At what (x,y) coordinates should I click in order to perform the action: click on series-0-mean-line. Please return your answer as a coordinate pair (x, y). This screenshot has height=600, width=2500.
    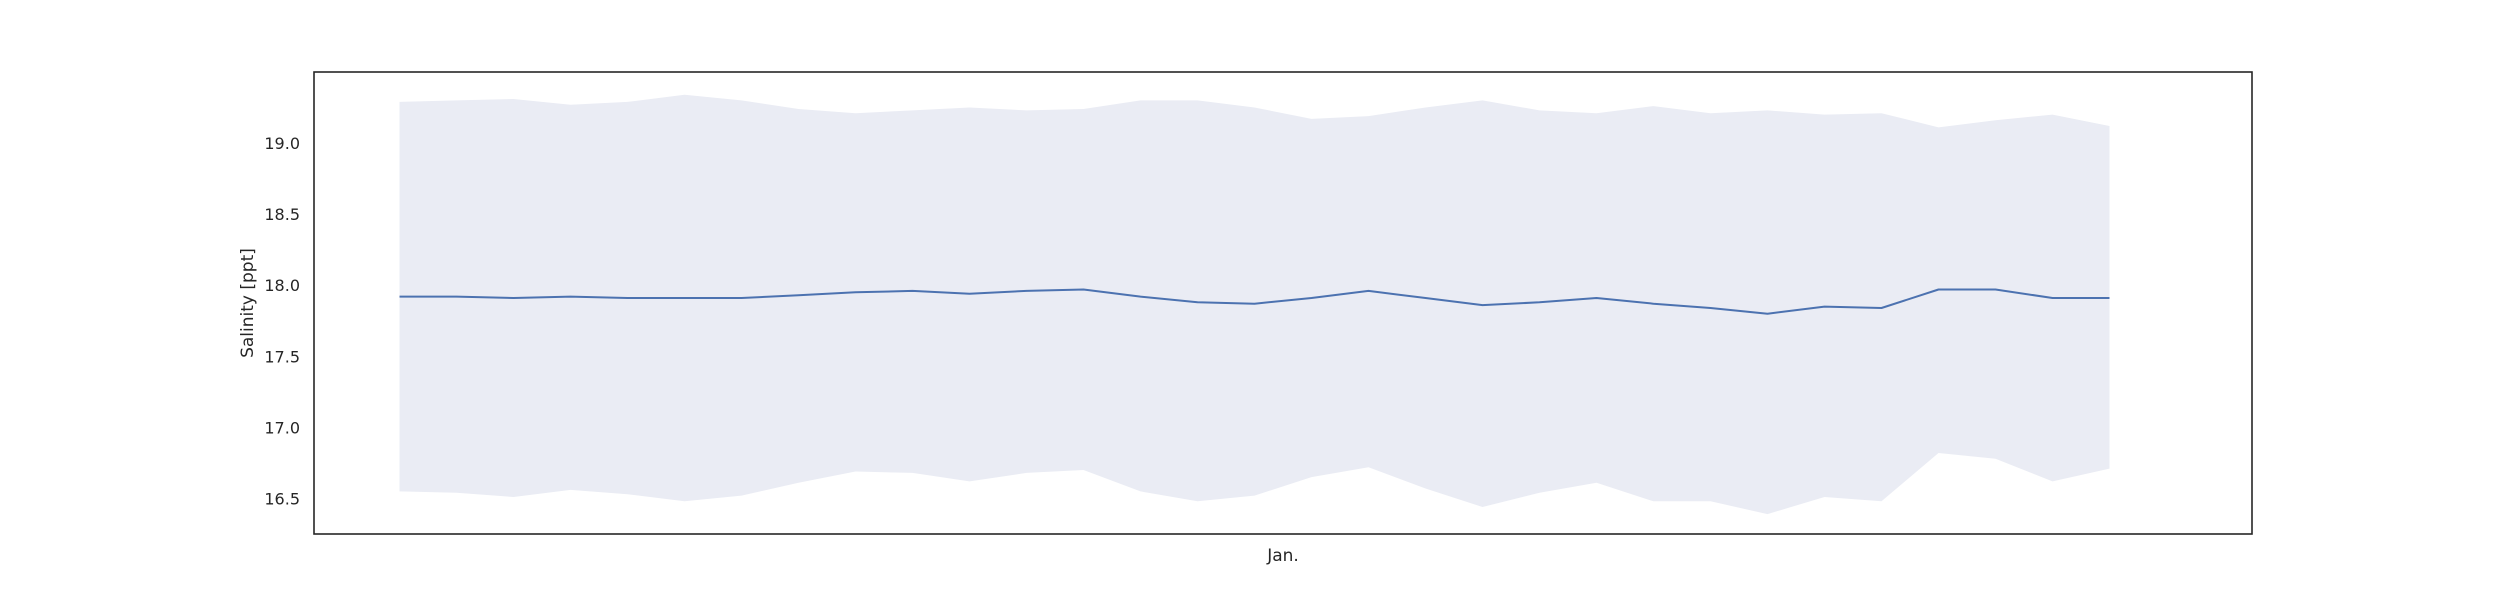
    Looking at the image, I should click on (1254, 301).